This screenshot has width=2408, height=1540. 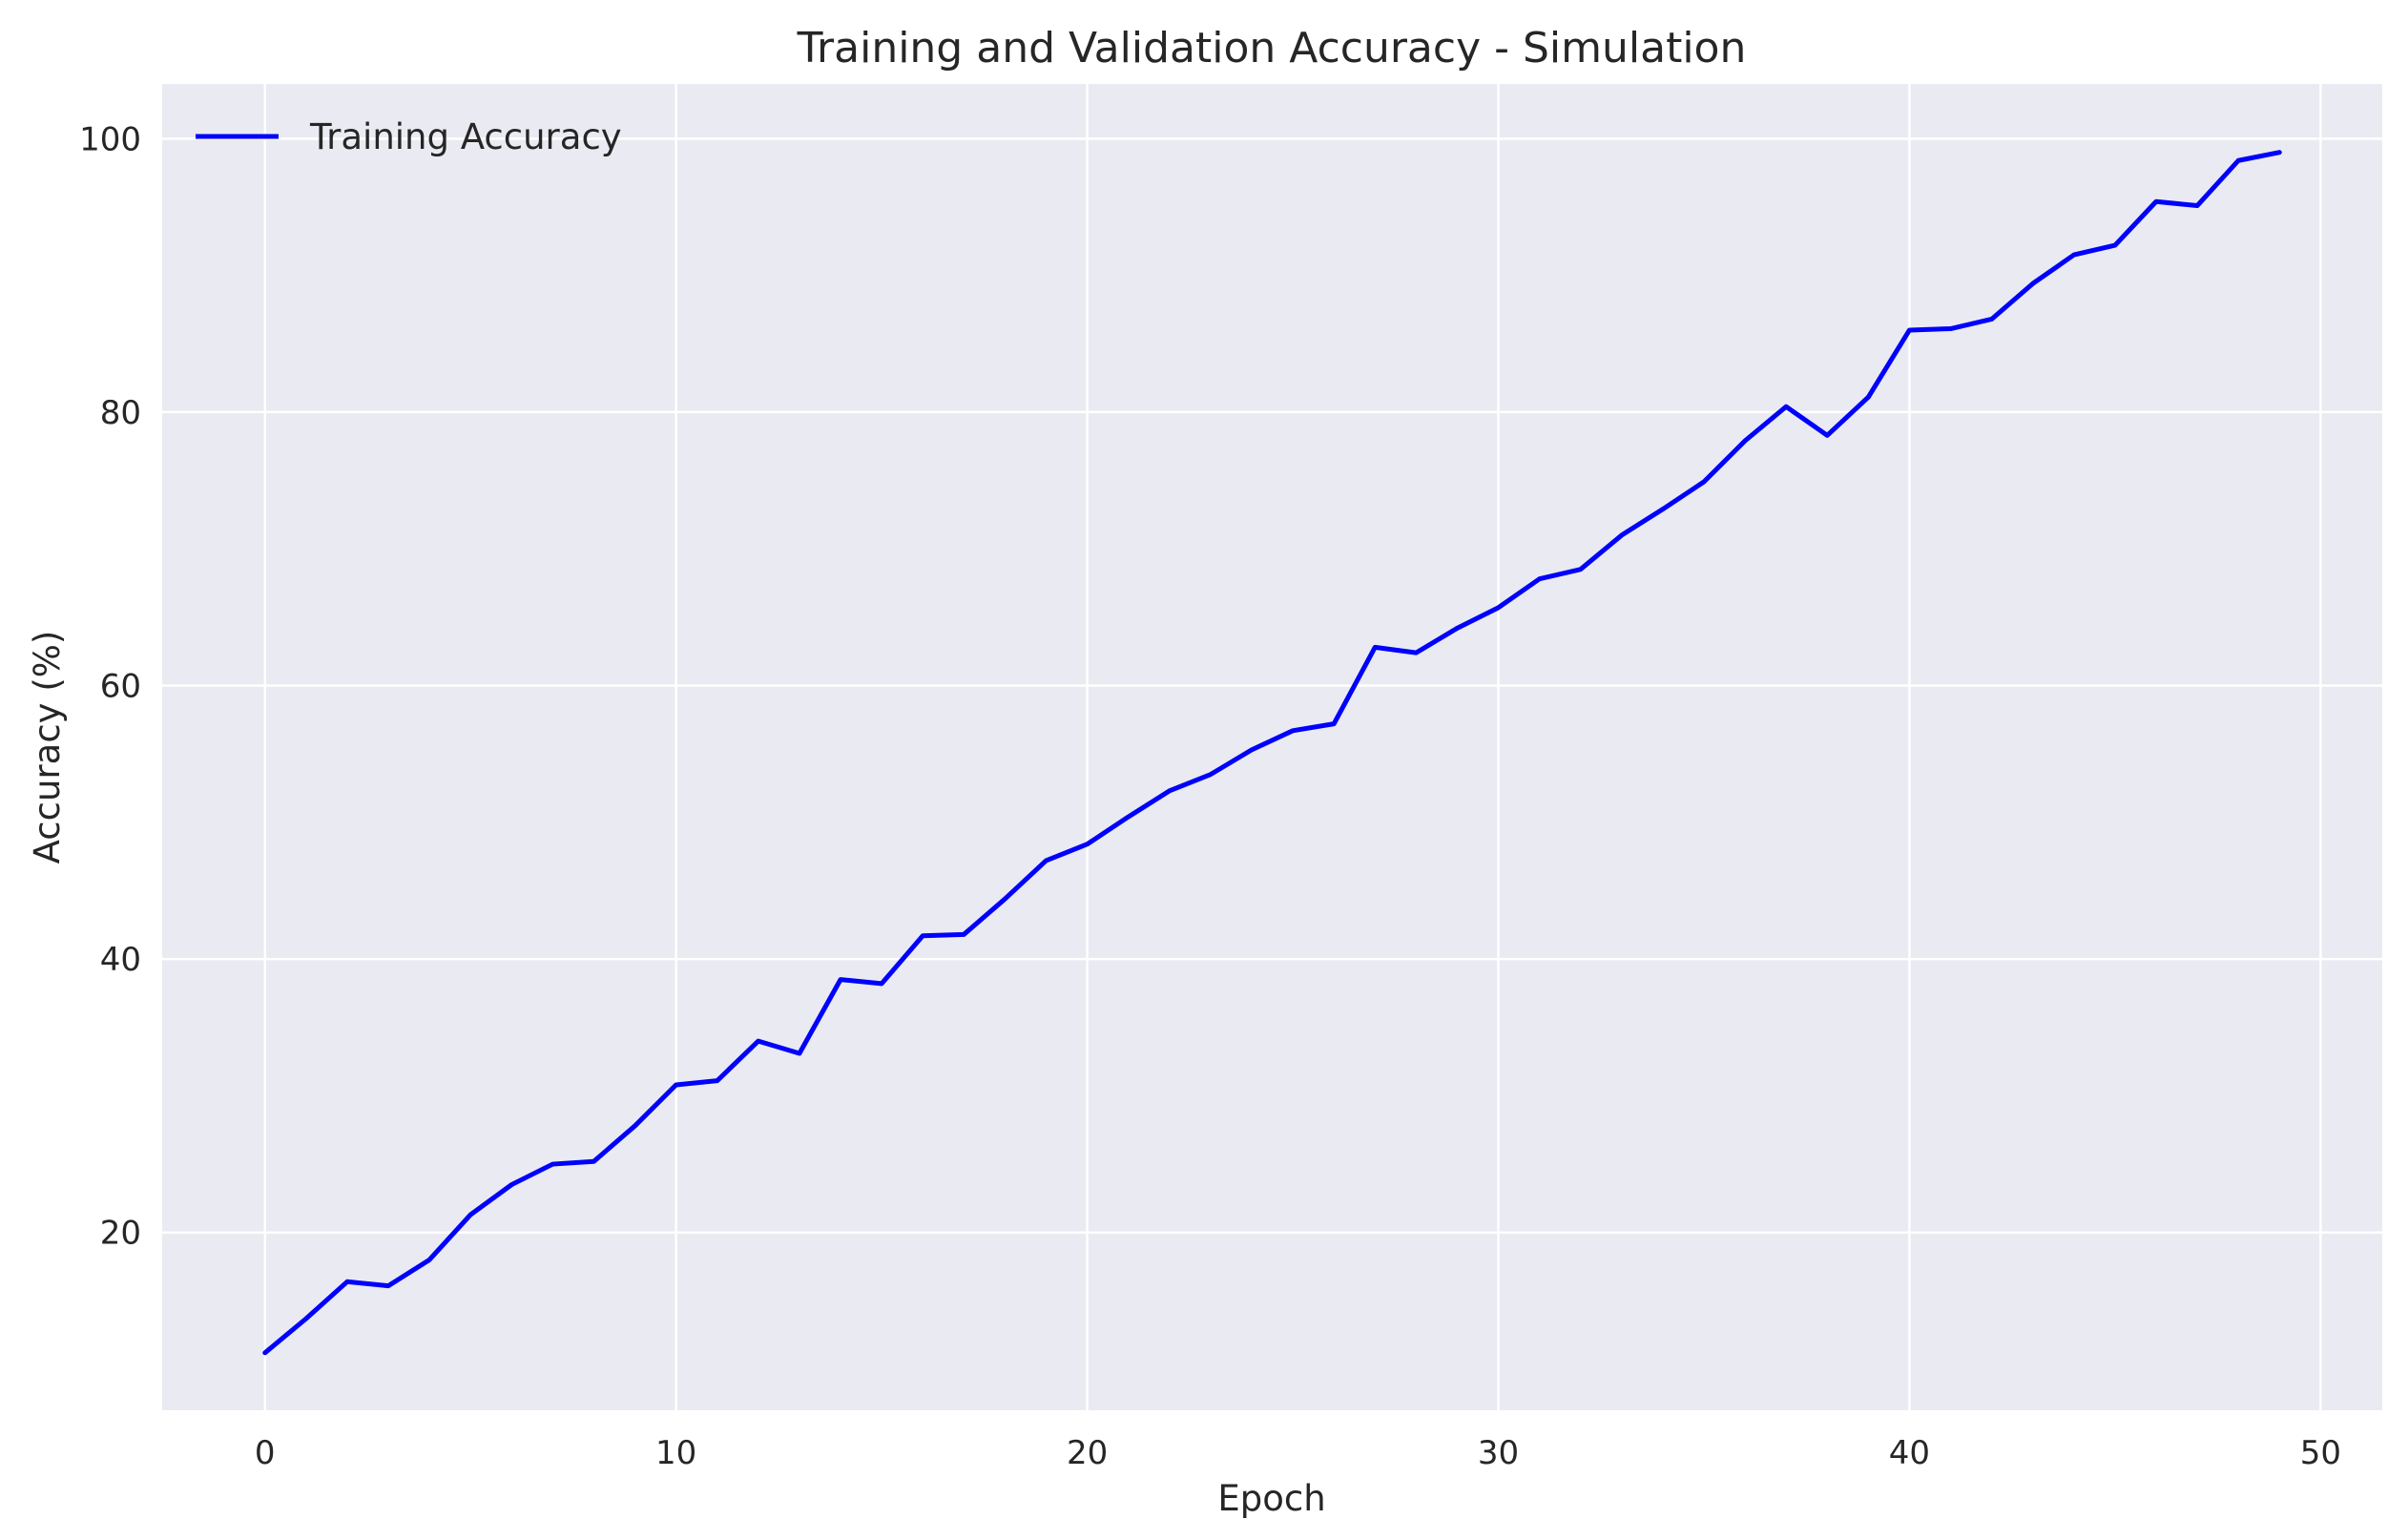 I want to click on x-tick-label-4: 40, so click(x=1909, y=1453).